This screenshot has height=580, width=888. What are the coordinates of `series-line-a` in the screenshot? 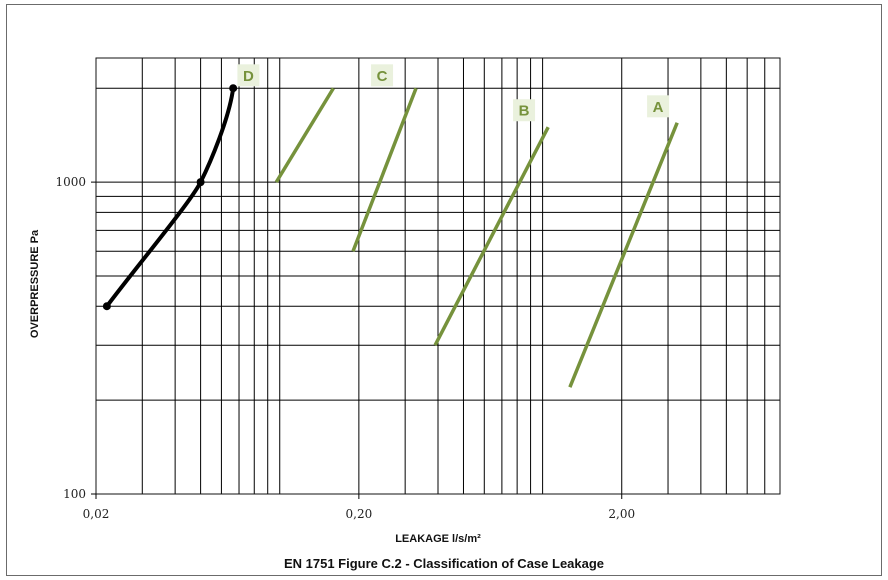 It's located at (623, 255).